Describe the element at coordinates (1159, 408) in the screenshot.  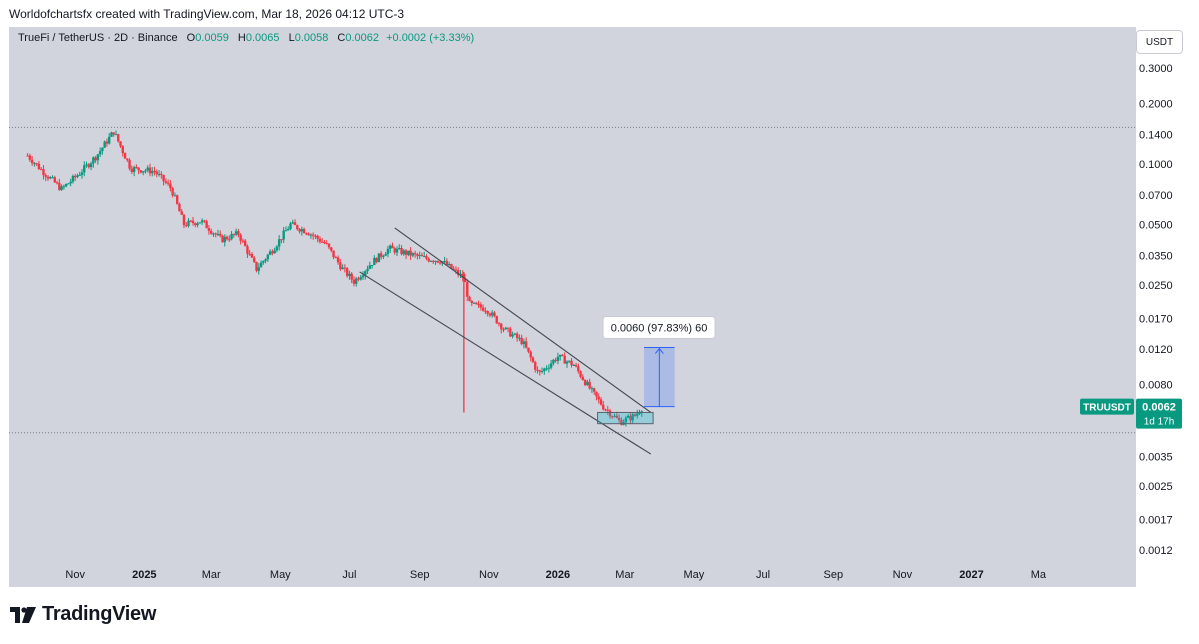
I see `price-tag-value: 0.0062` at that location.